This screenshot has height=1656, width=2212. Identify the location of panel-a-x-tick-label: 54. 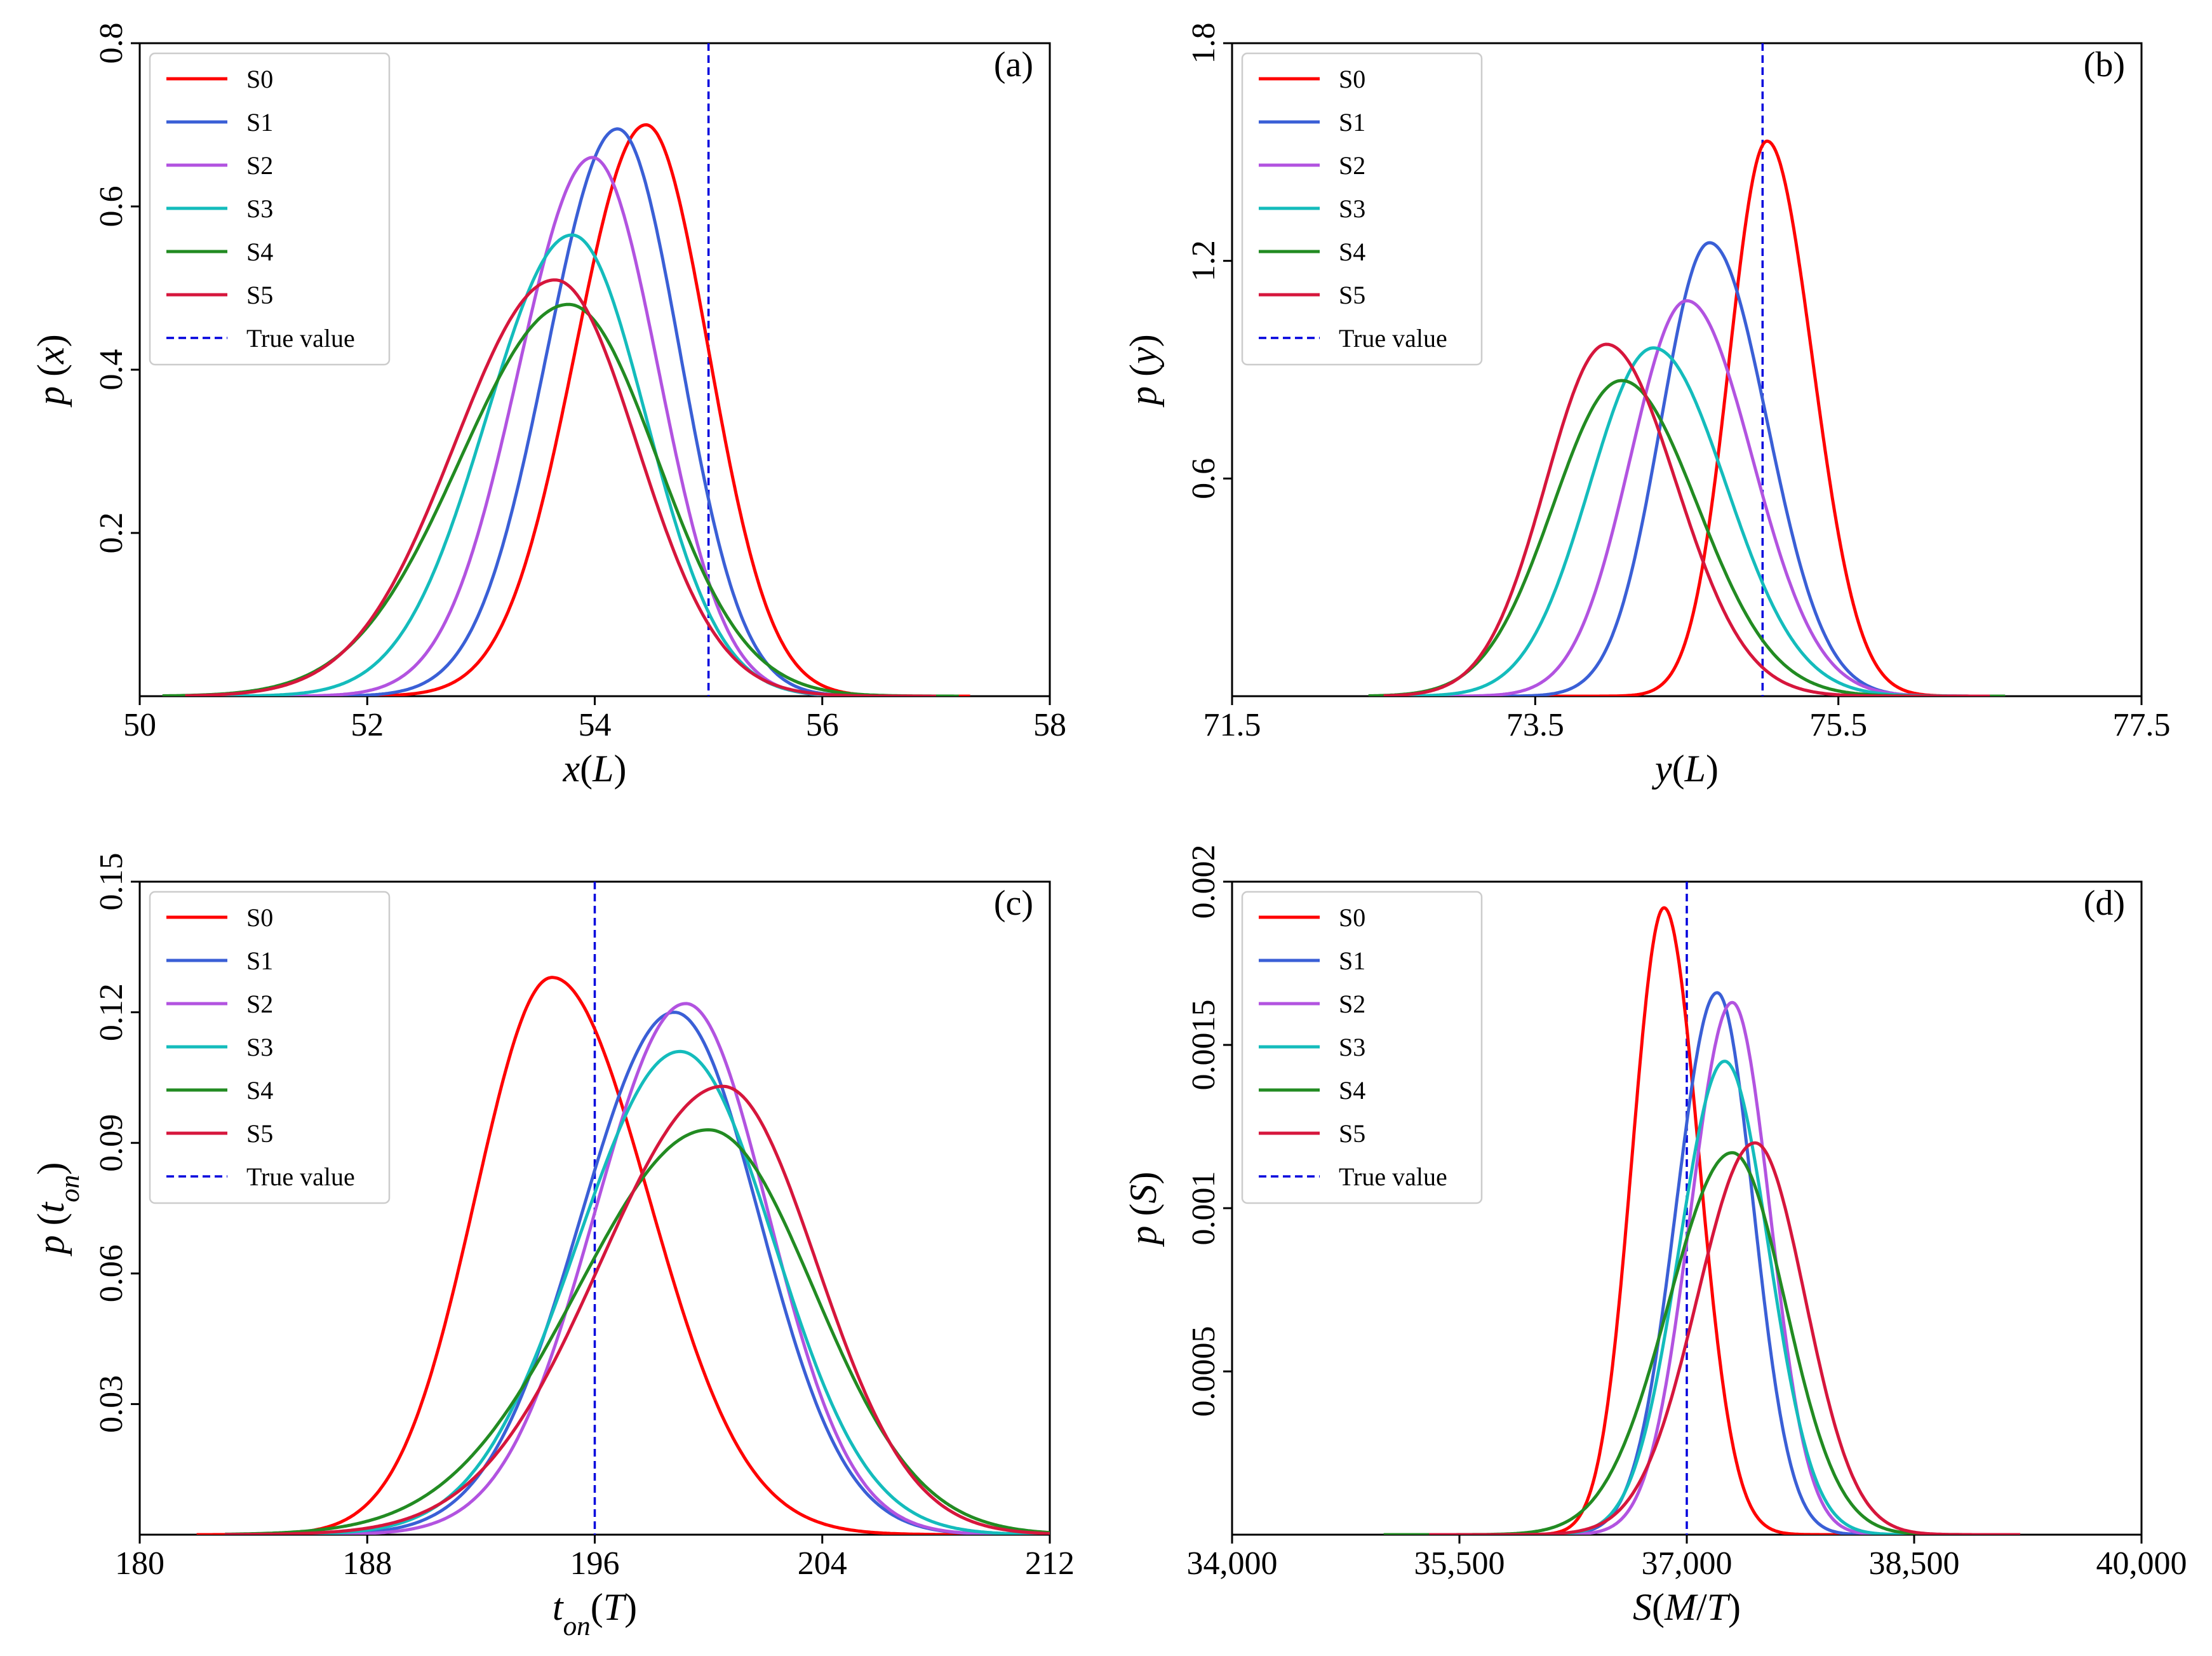
(595, 725).